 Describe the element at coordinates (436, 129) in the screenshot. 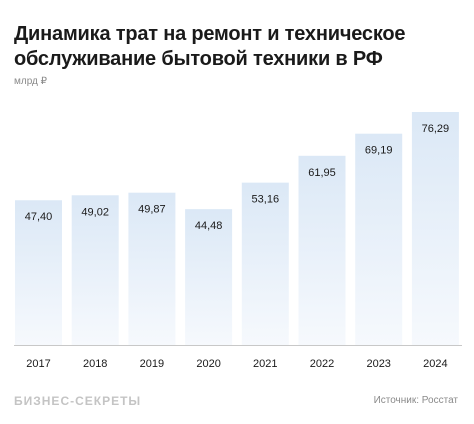

I see `value-label-2024: 76,29` at that location.